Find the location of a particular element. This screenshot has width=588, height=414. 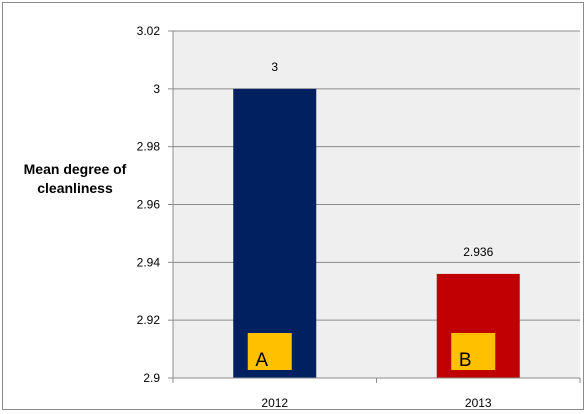

y-tick-label: 3 is located at coordinates (156, 89).